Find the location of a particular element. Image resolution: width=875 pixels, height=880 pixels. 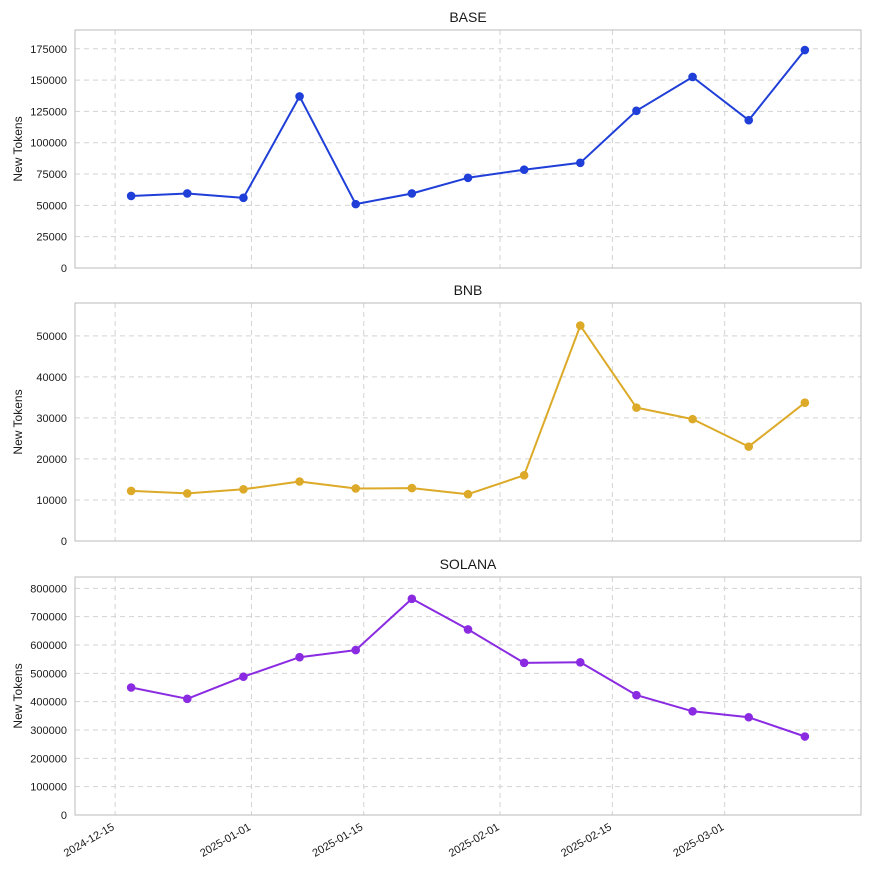

y-tick-label: 75000 is located at coordinates (51, 175).